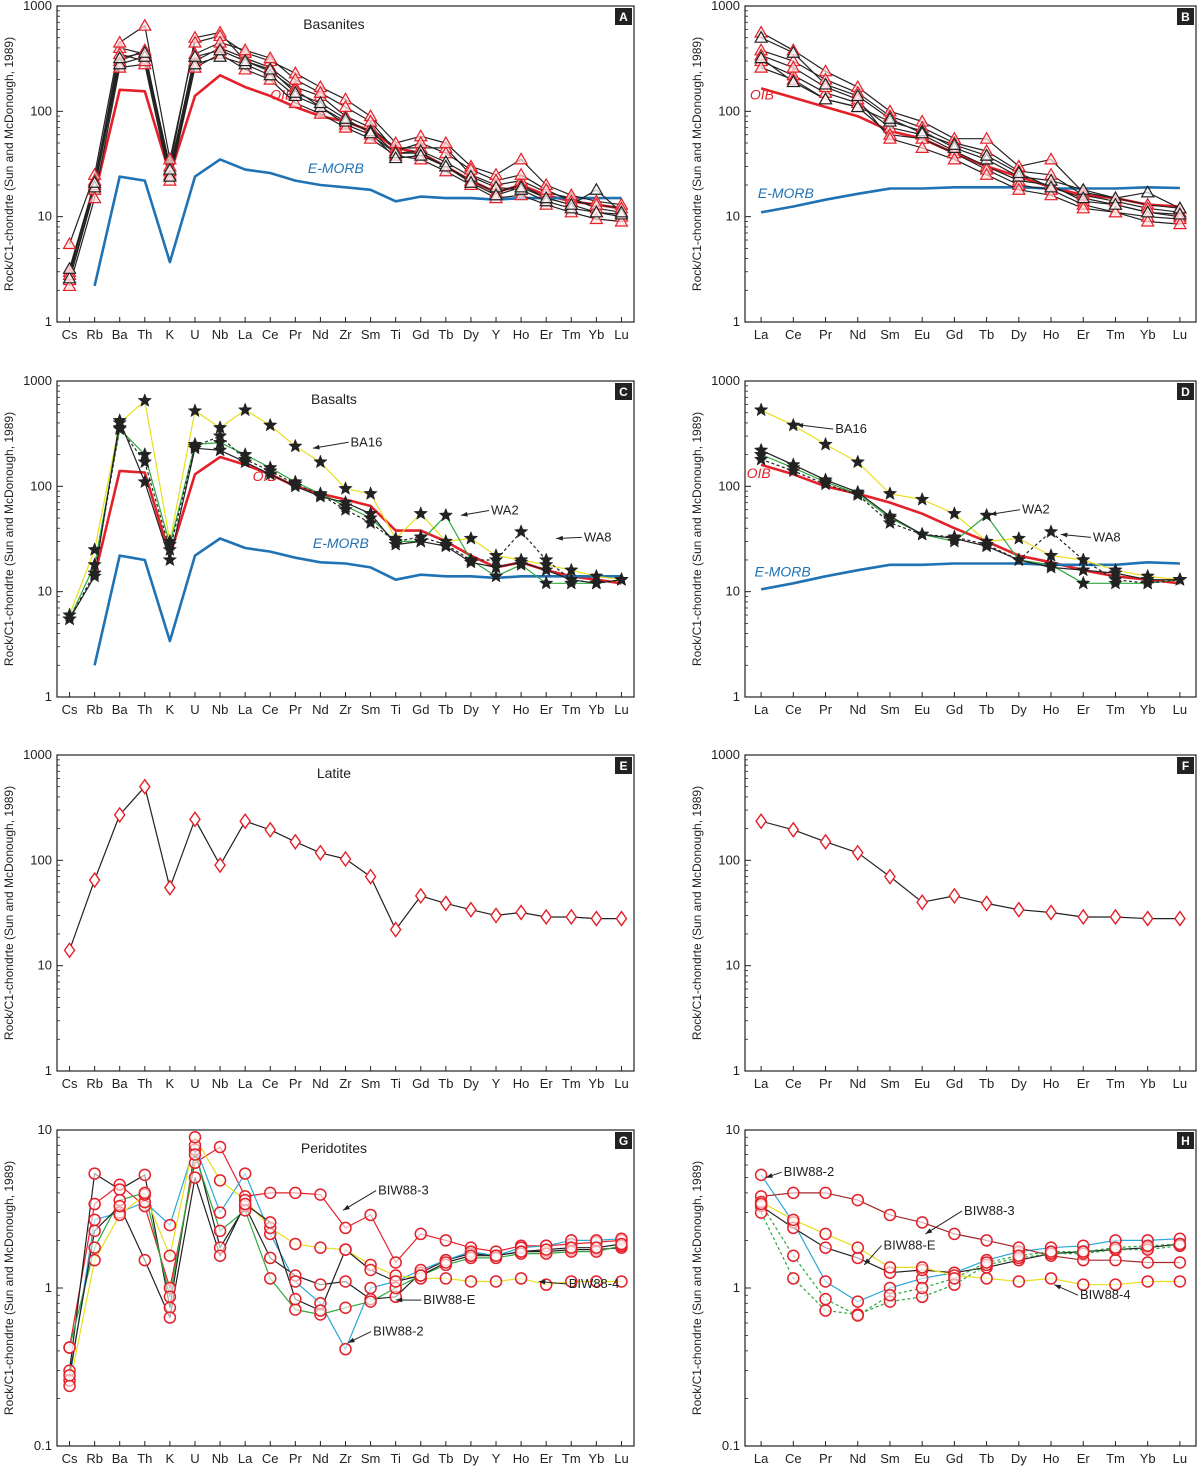  Describe the element at coordinates (48, 321) in the screenshot. I see `y-tick-label: 1` at that location.